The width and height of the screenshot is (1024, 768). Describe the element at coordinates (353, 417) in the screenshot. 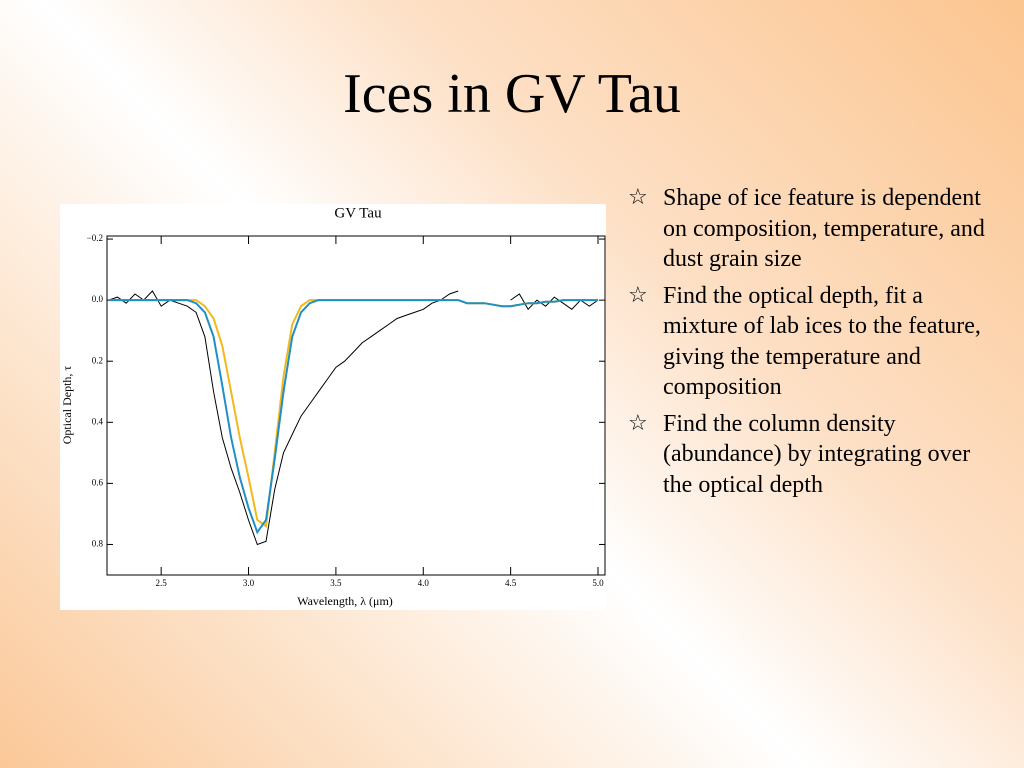

I see `data-line` at that location.